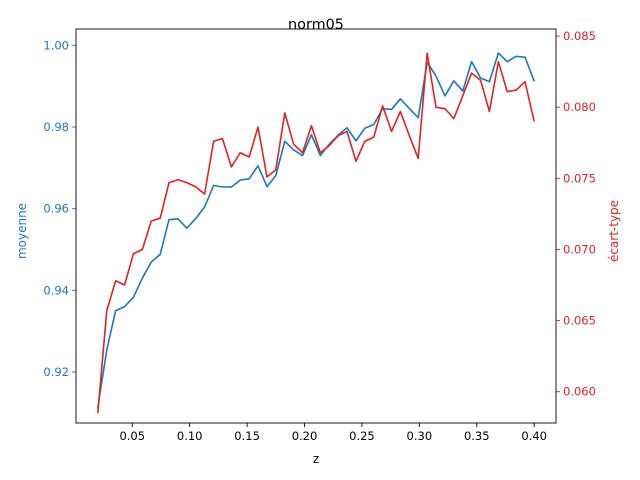 This screenshot has width=640, height=480. What do you see at coordinates (305, 436) in the screenshot?
I see `x-tick-label: 0.20` at bounding box center [305, 436].